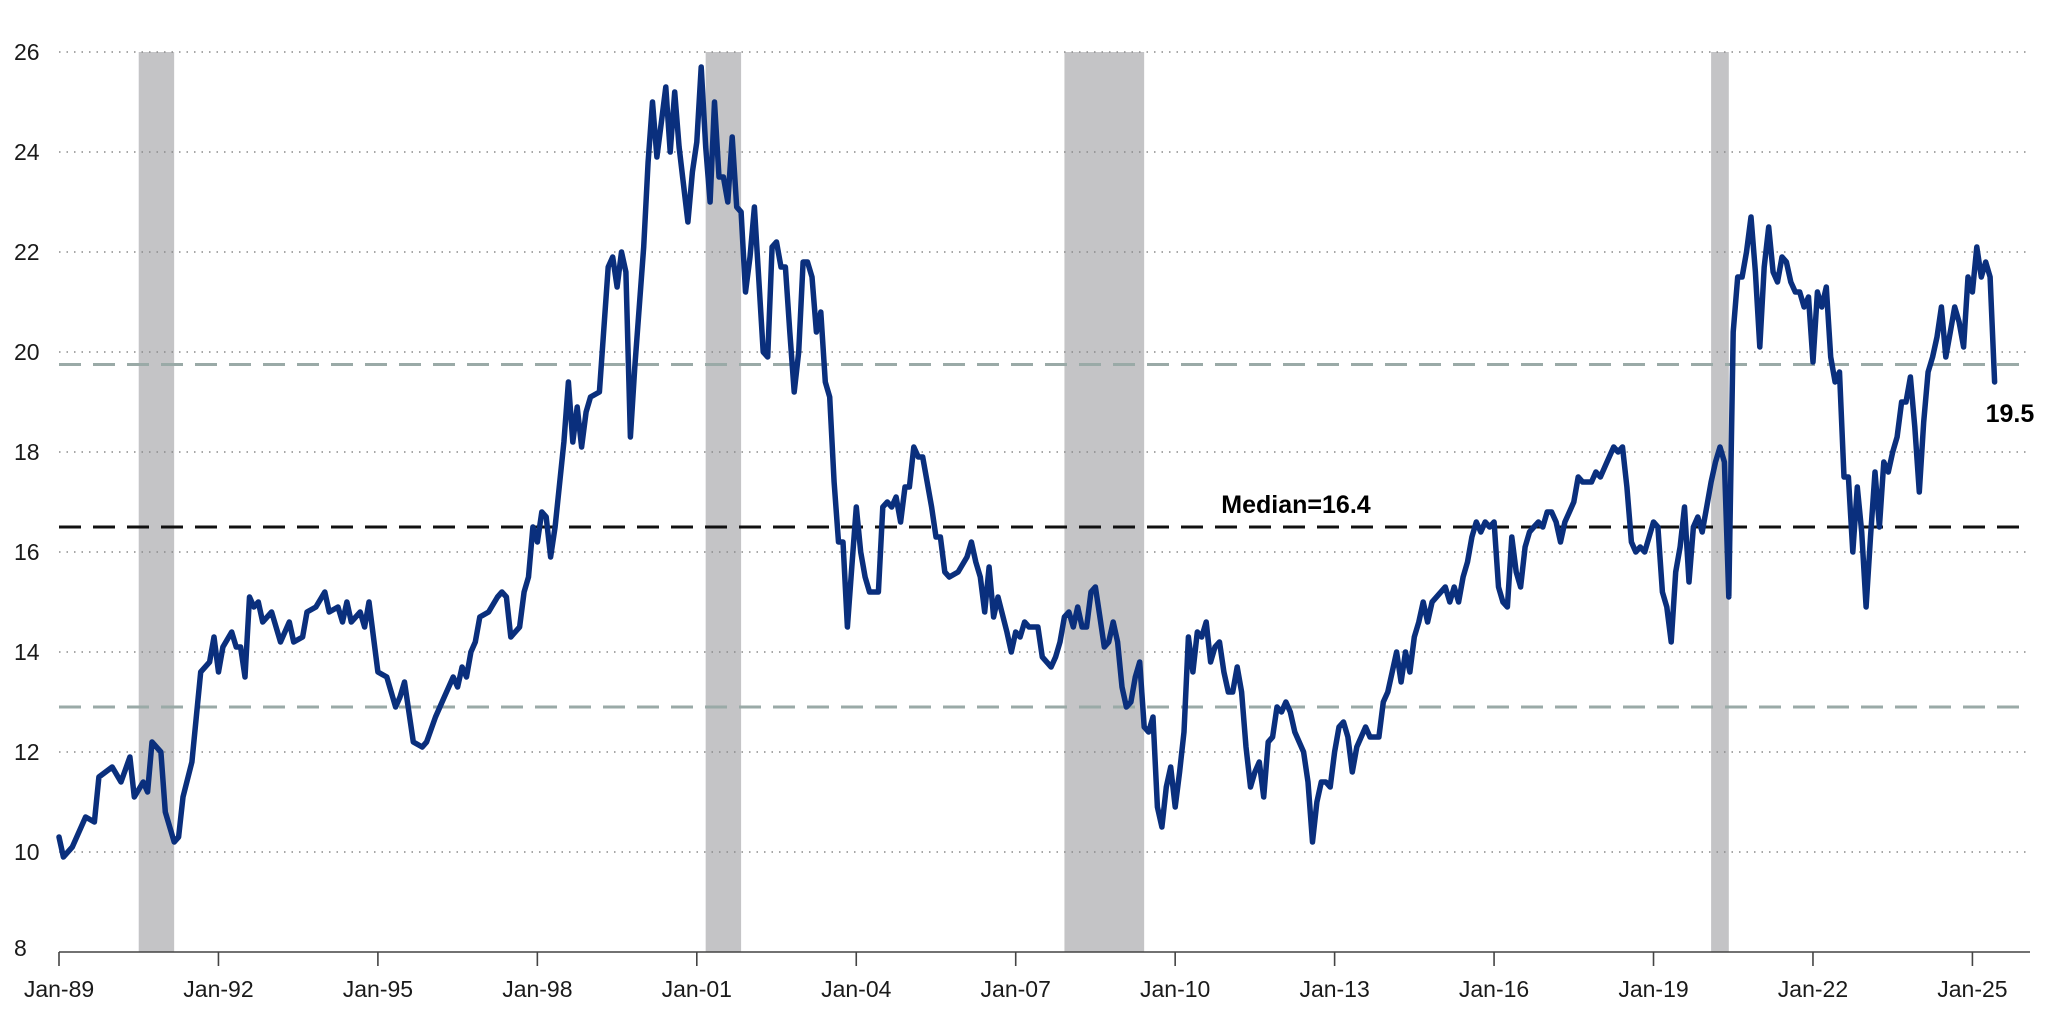 Image resolution: width=2048 pixels, height=1025 pixels. What do you see at coordinates (27, 852) in the screenshot?
I see `y-tick-label-10: 10` at bounding box center [27, 852].